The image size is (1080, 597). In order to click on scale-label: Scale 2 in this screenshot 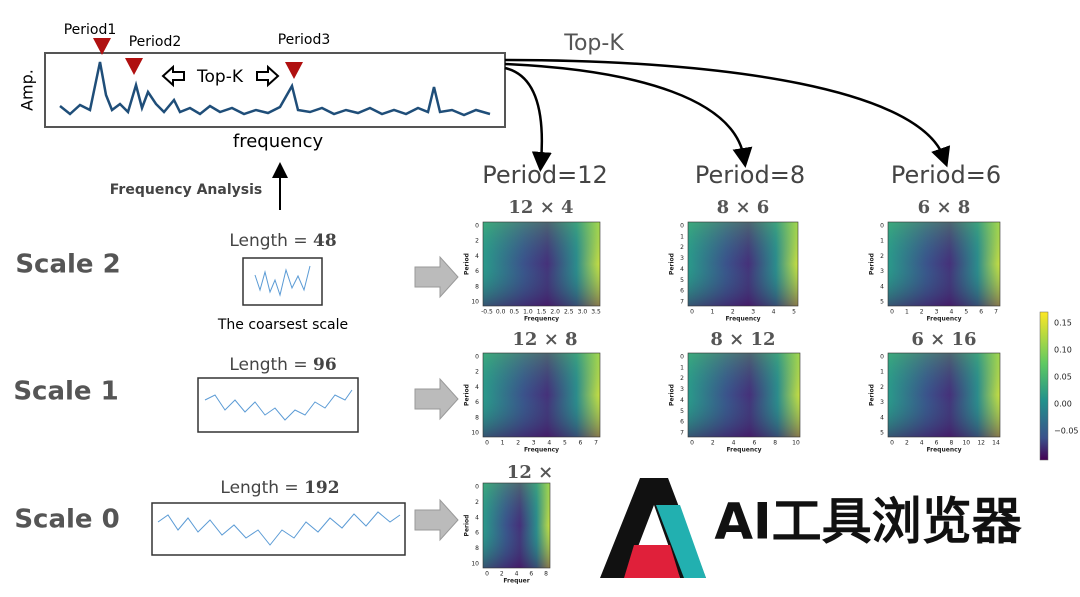, I will do `click(67, 265)`.